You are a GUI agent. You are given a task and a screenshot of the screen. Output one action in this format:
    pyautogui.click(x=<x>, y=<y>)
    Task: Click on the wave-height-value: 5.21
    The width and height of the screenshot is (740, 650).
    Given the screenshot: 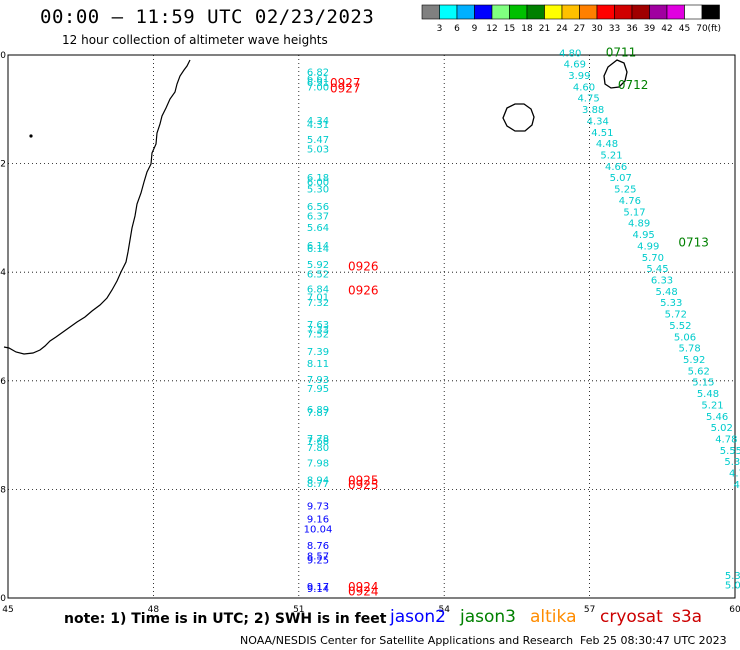 What is the action you would take?
    pyautogui.click(x=611, y=156)
    